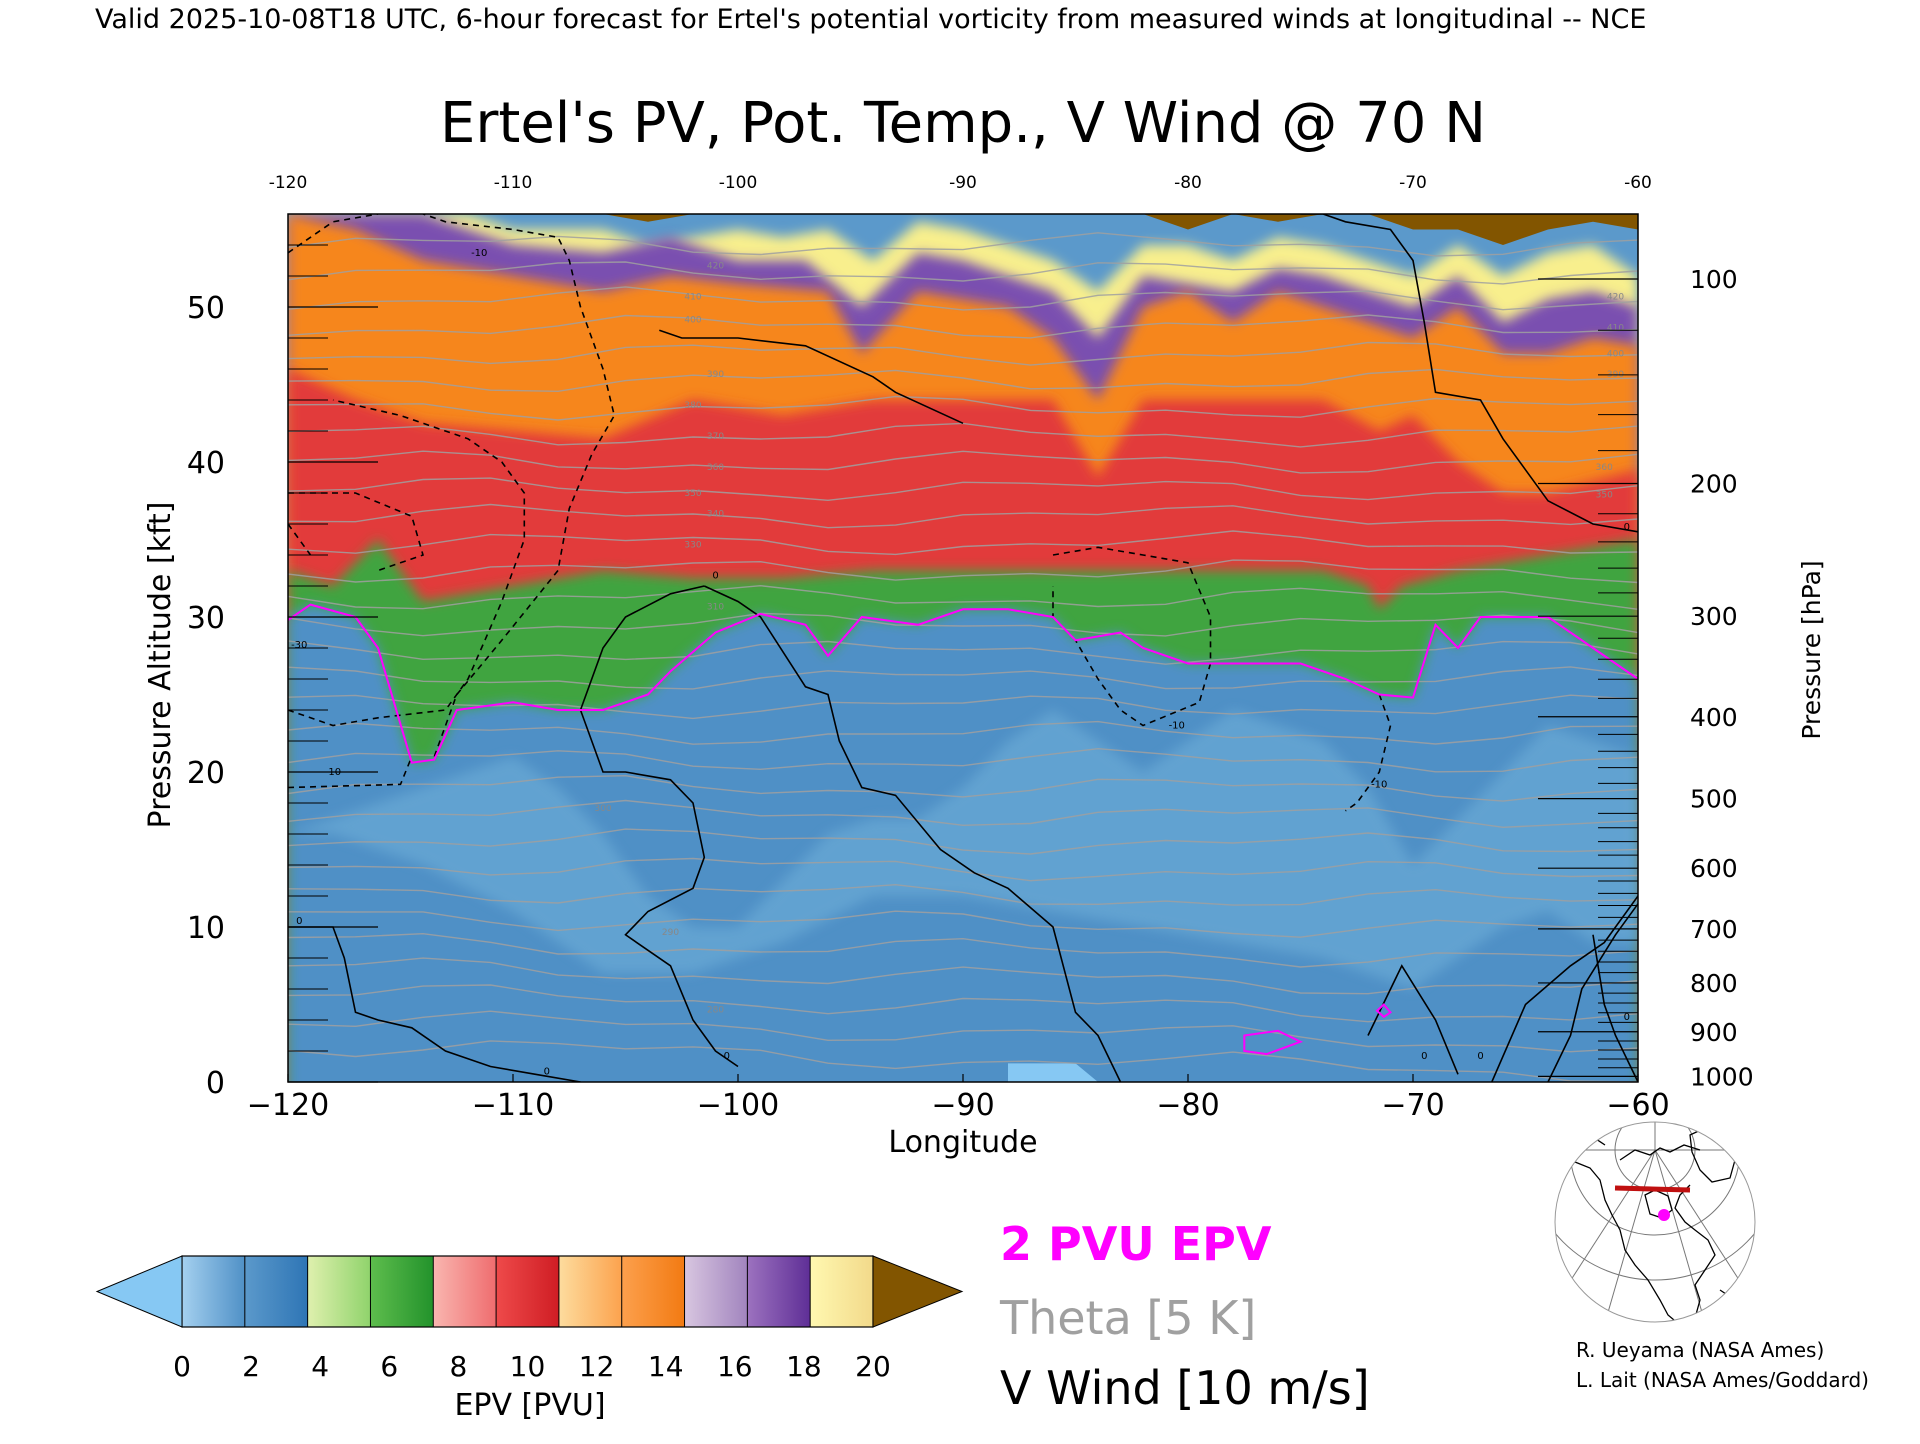 The image size is (1920, 1444). I want to click on theta-contour-label: 380, so click(692, 406).